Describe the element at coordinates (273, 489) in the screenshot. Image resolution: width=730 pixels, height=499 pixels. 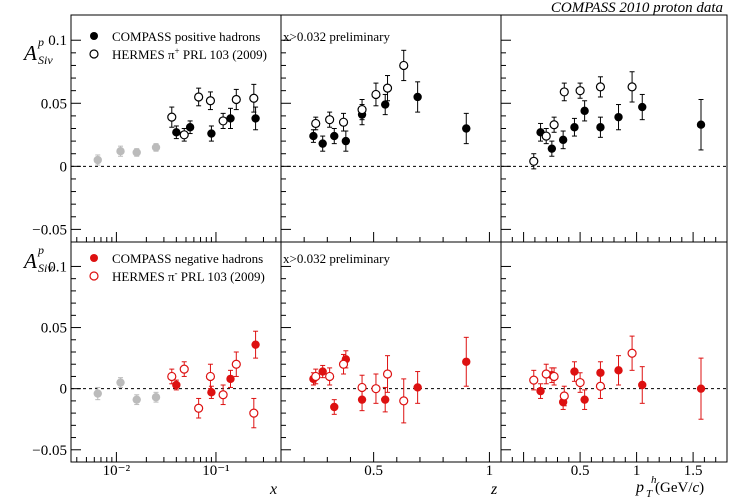
I see `x-axis-label-x: x` at that location.